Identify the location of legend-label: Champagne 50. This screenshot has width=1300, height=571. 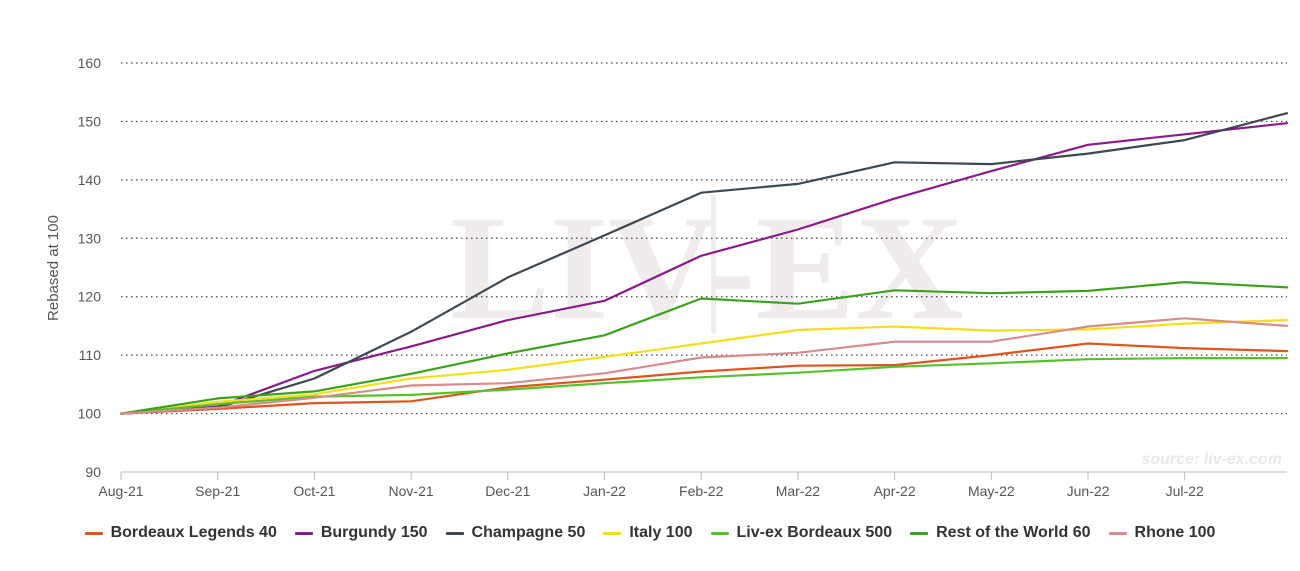
(528, 532).